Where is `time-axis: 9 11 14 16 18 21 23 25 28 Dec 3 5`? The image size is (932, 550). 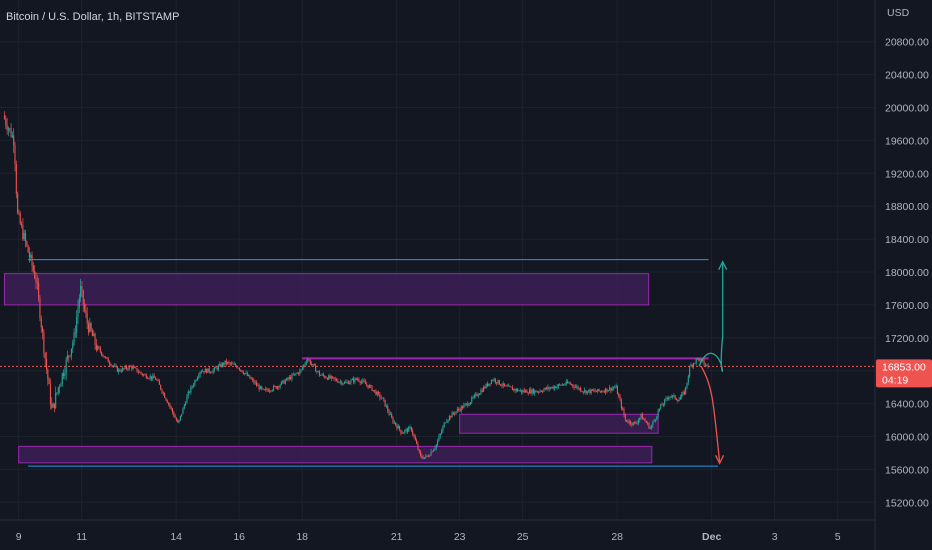 time-axis: 9 11 14 16 18 21 23 25 28 Dec 3 5 is located at coordinates (428, 537).